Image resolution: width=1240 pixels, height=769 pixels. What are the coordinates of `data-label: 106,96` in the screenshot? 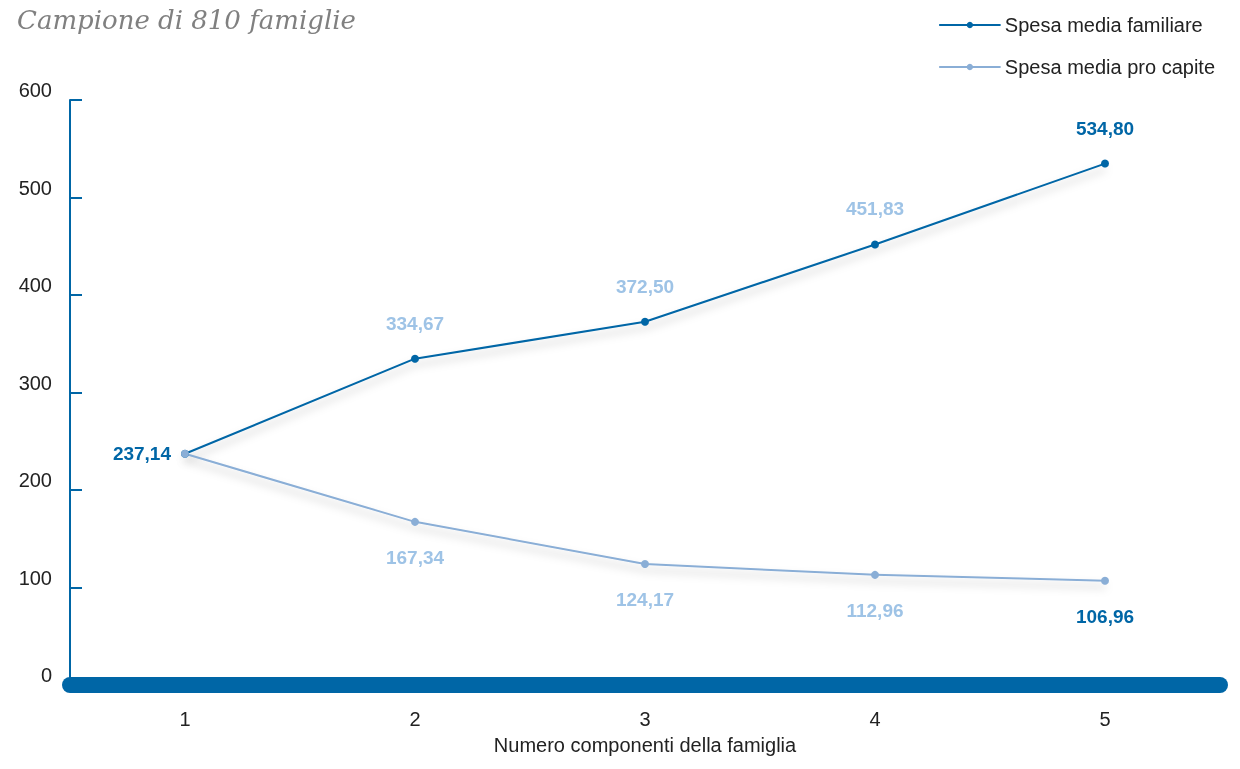 It's located at (1105, 616).